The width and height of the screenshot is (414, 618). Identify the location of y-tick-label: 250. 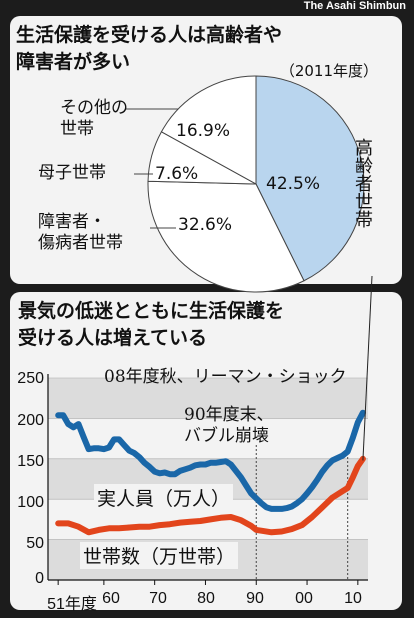
(30, 378).